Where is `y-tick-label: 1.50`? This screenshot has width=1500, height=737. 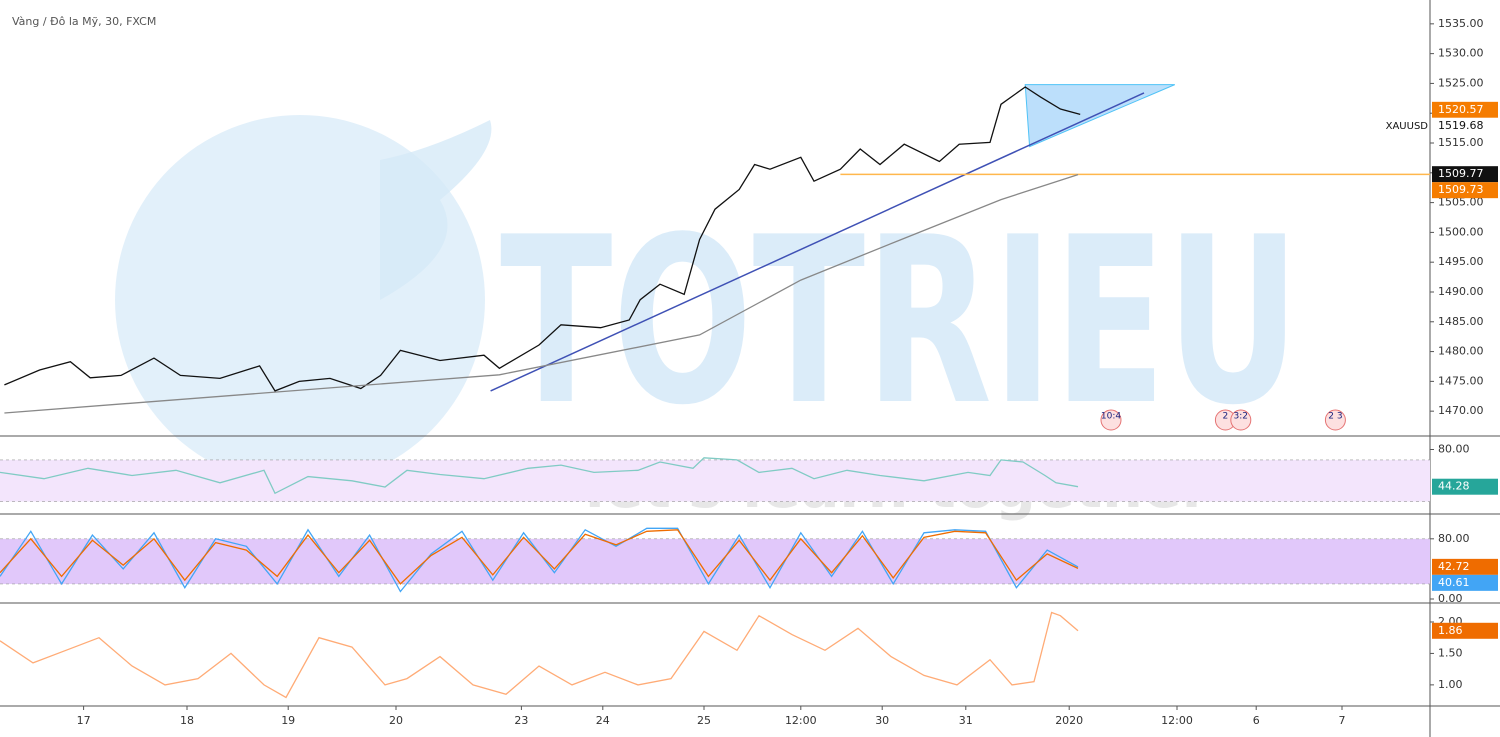
y-tick-label: 1.50 is located at coordinates (1450, 652).